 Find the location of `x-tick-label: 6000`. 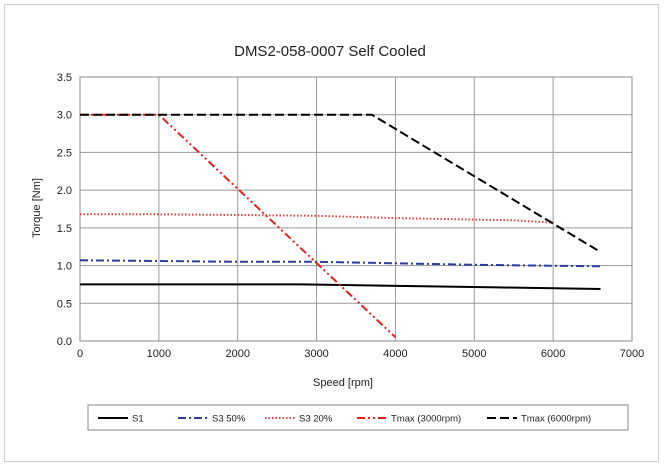

x-tick-label: 6000 is located at coordinates (553, 354).